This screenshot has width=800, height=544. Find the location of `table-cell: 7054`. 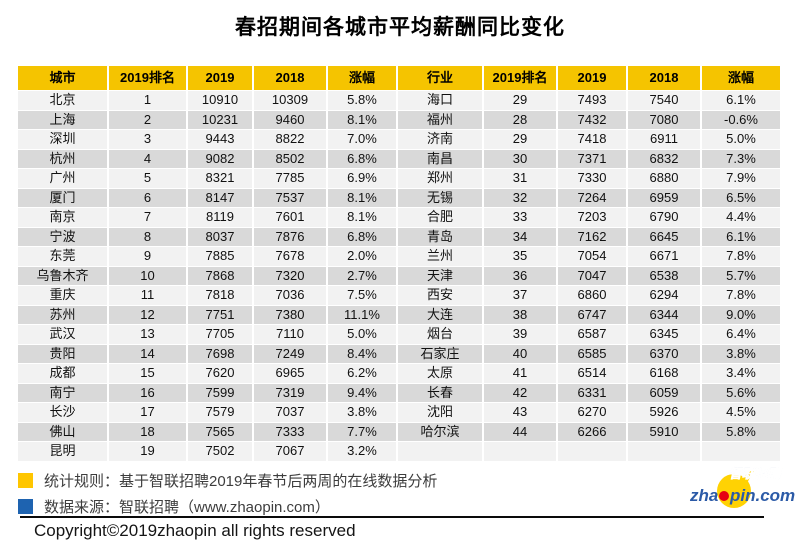

table-cell: 7054 is located at coordinates (592, 256).